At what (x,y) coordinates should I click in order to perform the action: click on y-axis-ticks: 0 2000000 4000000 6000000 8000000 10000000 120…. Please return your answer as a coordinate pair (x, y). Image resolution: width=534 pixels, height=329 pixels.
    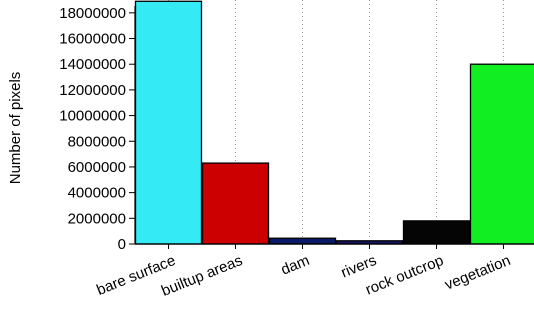
    Looking at the image, I should click on (97, 129).